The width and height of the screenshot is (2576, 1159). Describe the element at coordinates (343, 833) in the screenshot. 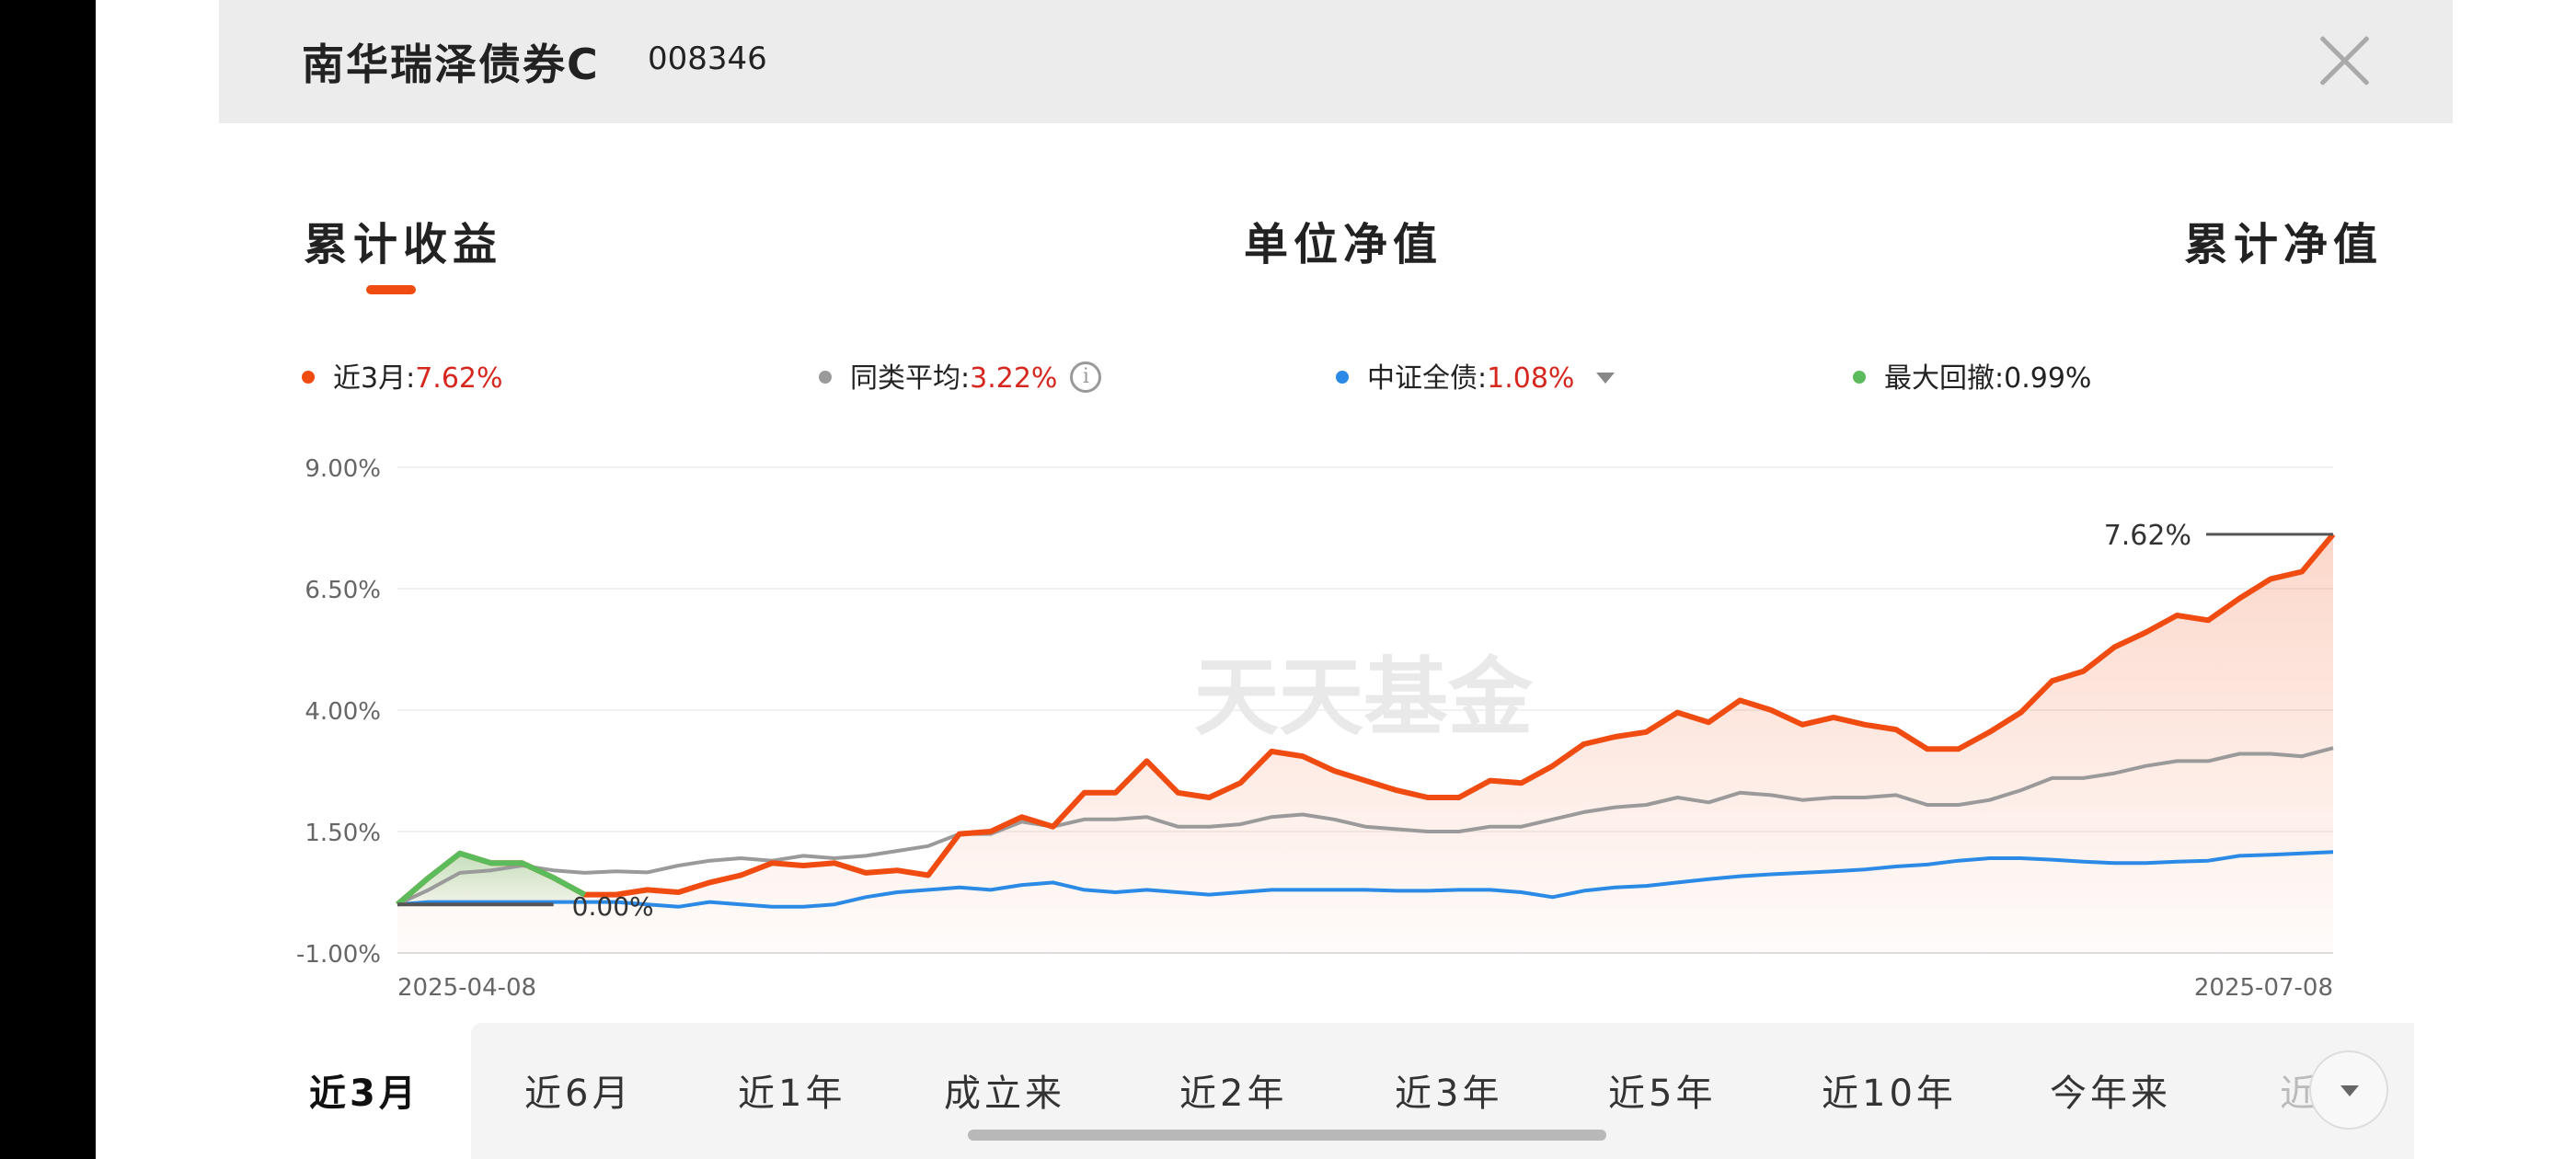

I see `y-tick-label: 1.50%` at that location.